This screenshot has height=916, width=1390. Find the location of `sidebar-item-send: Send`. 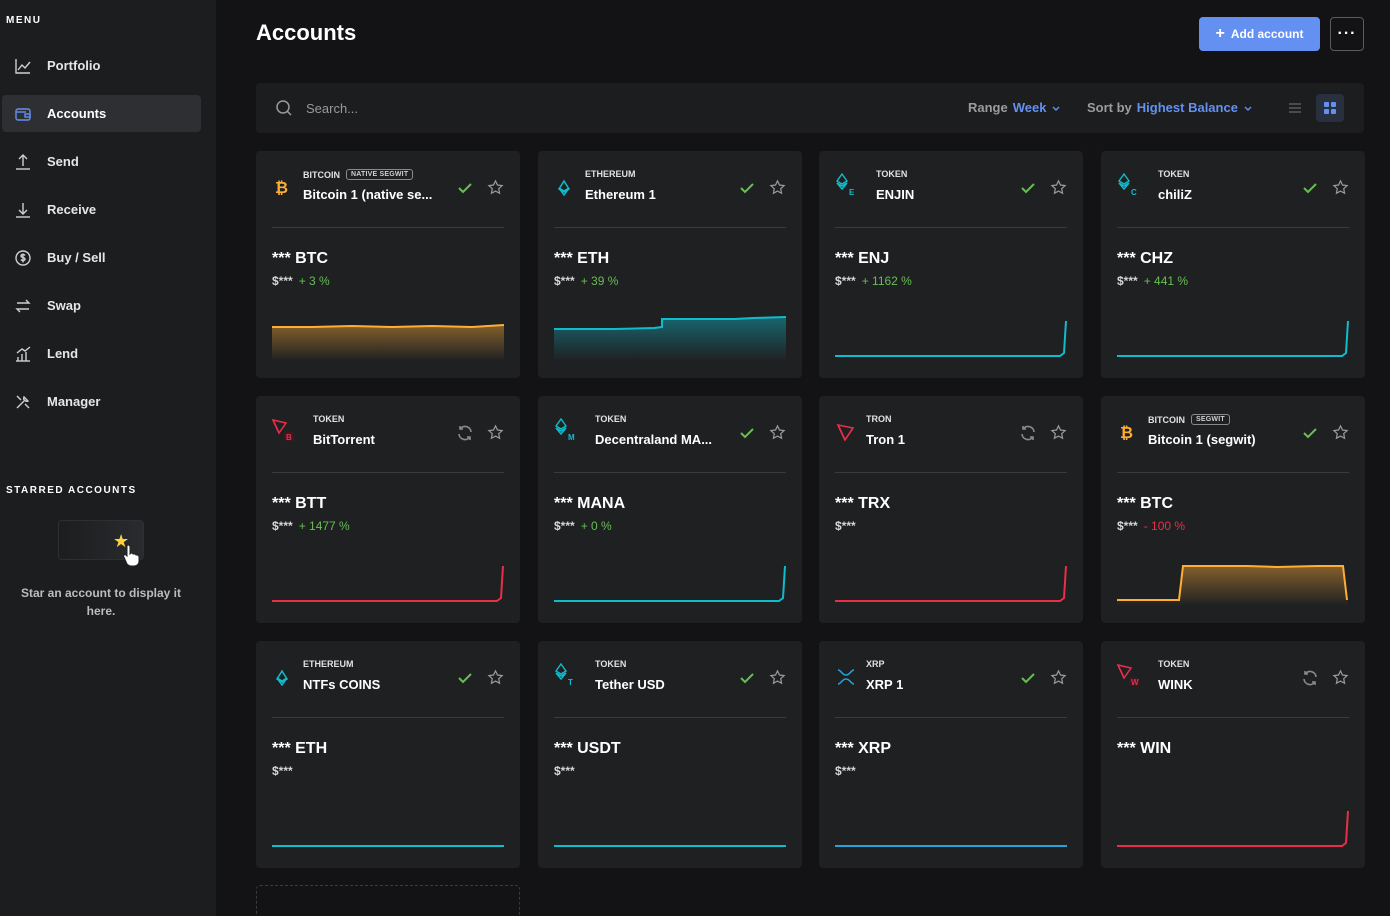

sidebar-item-send: Send is located at coordinates (101, 161).